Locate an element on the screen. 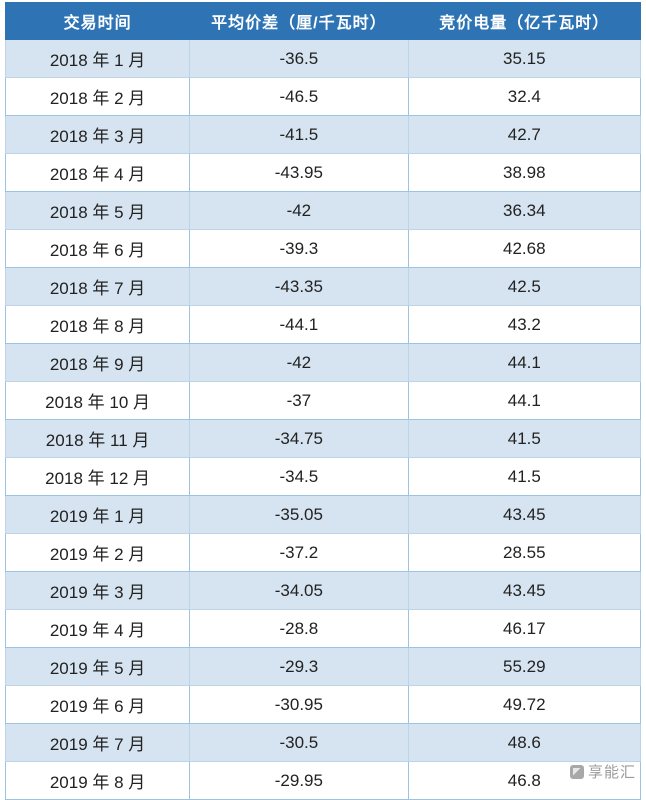  xiangnenghui-logo-icon is located at coordinates (576, 771).